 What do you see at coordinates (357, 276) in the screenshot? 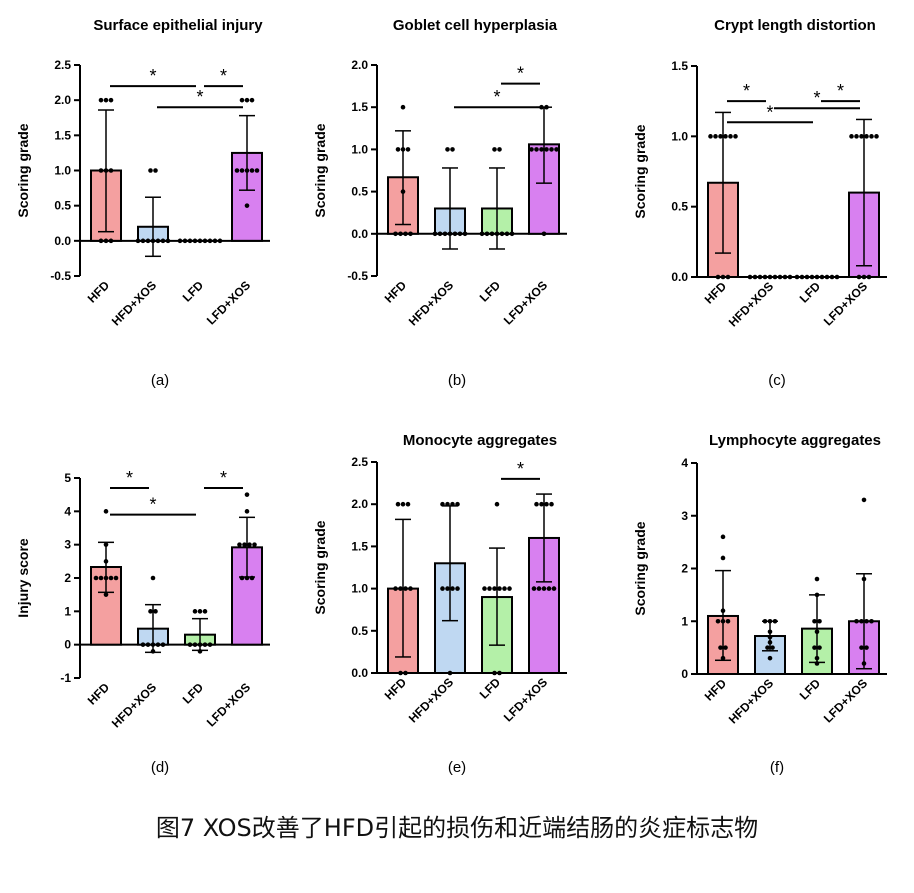
I see `y-tick-label: -0.5` at bounding box center [357, 276].